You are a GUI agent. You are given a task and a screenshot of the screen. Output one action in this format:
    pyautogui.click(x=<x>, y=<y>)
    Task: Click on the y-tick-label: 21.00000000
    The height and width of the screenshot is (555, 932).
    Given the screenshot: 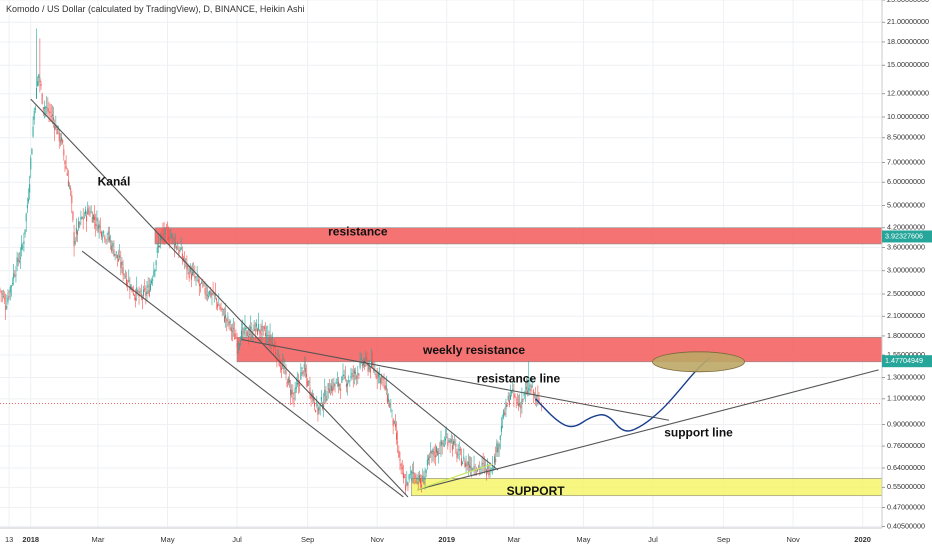 What is the action you would take?
    pyautogui.click(x=908, y=21)
    